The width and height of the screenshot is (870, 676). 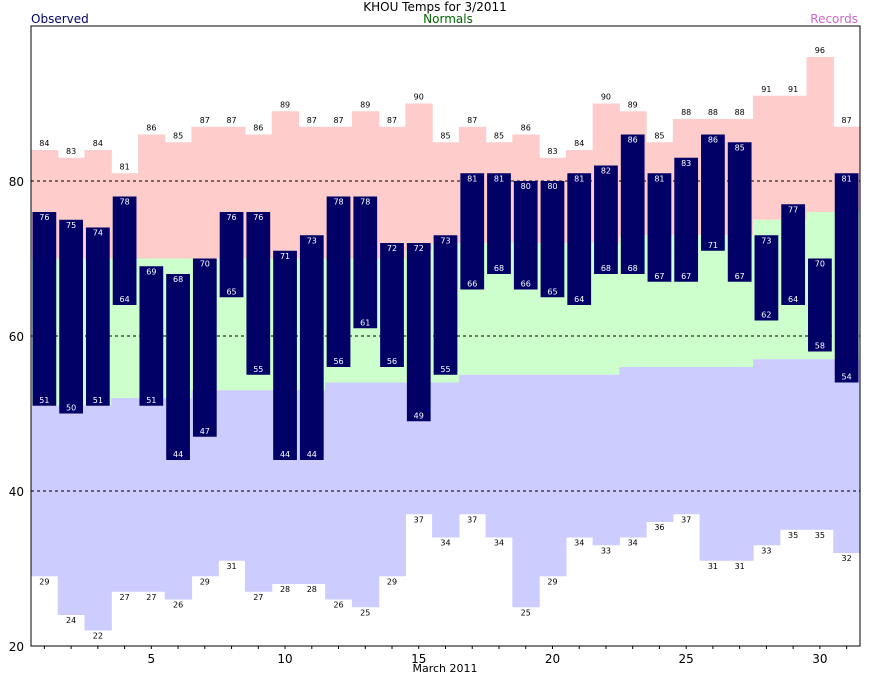 I want to click on x-tick-label: 25, so click(x=686, y=659).